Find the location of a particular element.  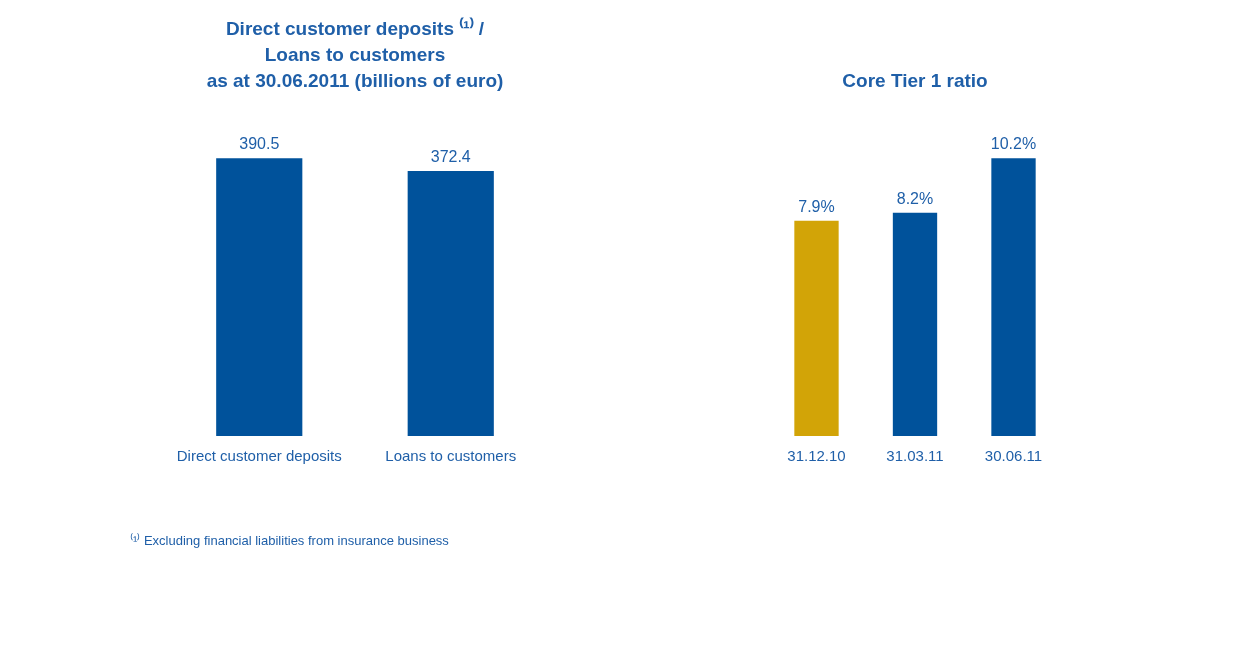

text: ⁽¹⁾ Excluding financial liabilities from insurance business is located at coordinates (290, 540).